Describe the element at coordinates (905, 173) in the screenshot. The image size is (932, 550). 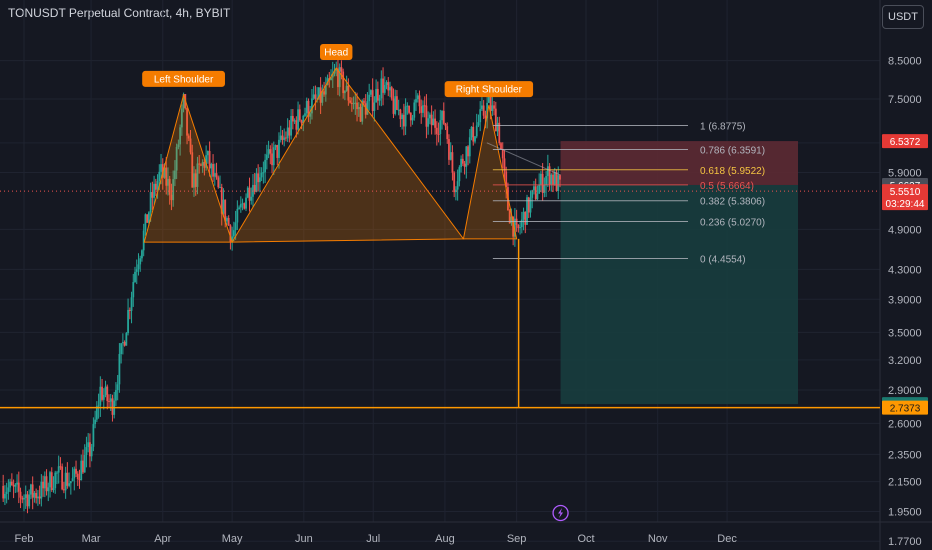
I see `y-tick-label: 5.9000` at that location.